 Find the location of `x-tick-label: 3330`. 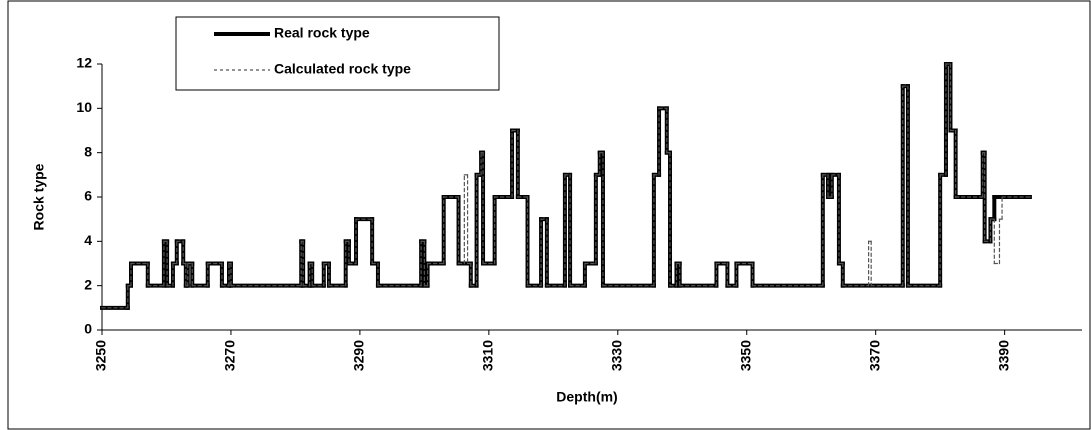

x-tick-label: 3330 is located at coordinates (616, 355).